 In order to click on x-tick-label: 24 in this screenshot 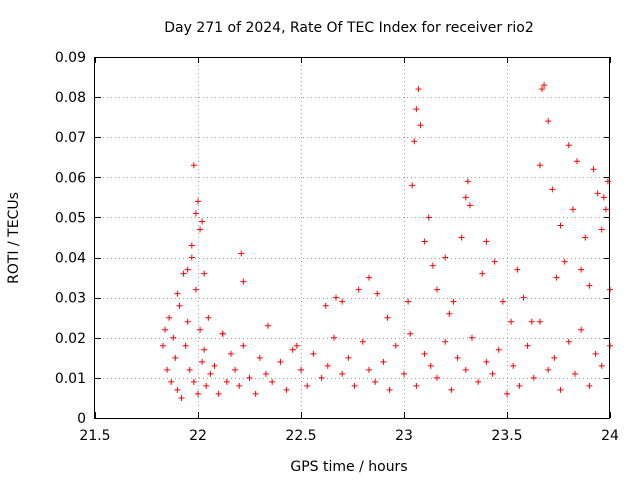, I will do `click(610, 436)`.